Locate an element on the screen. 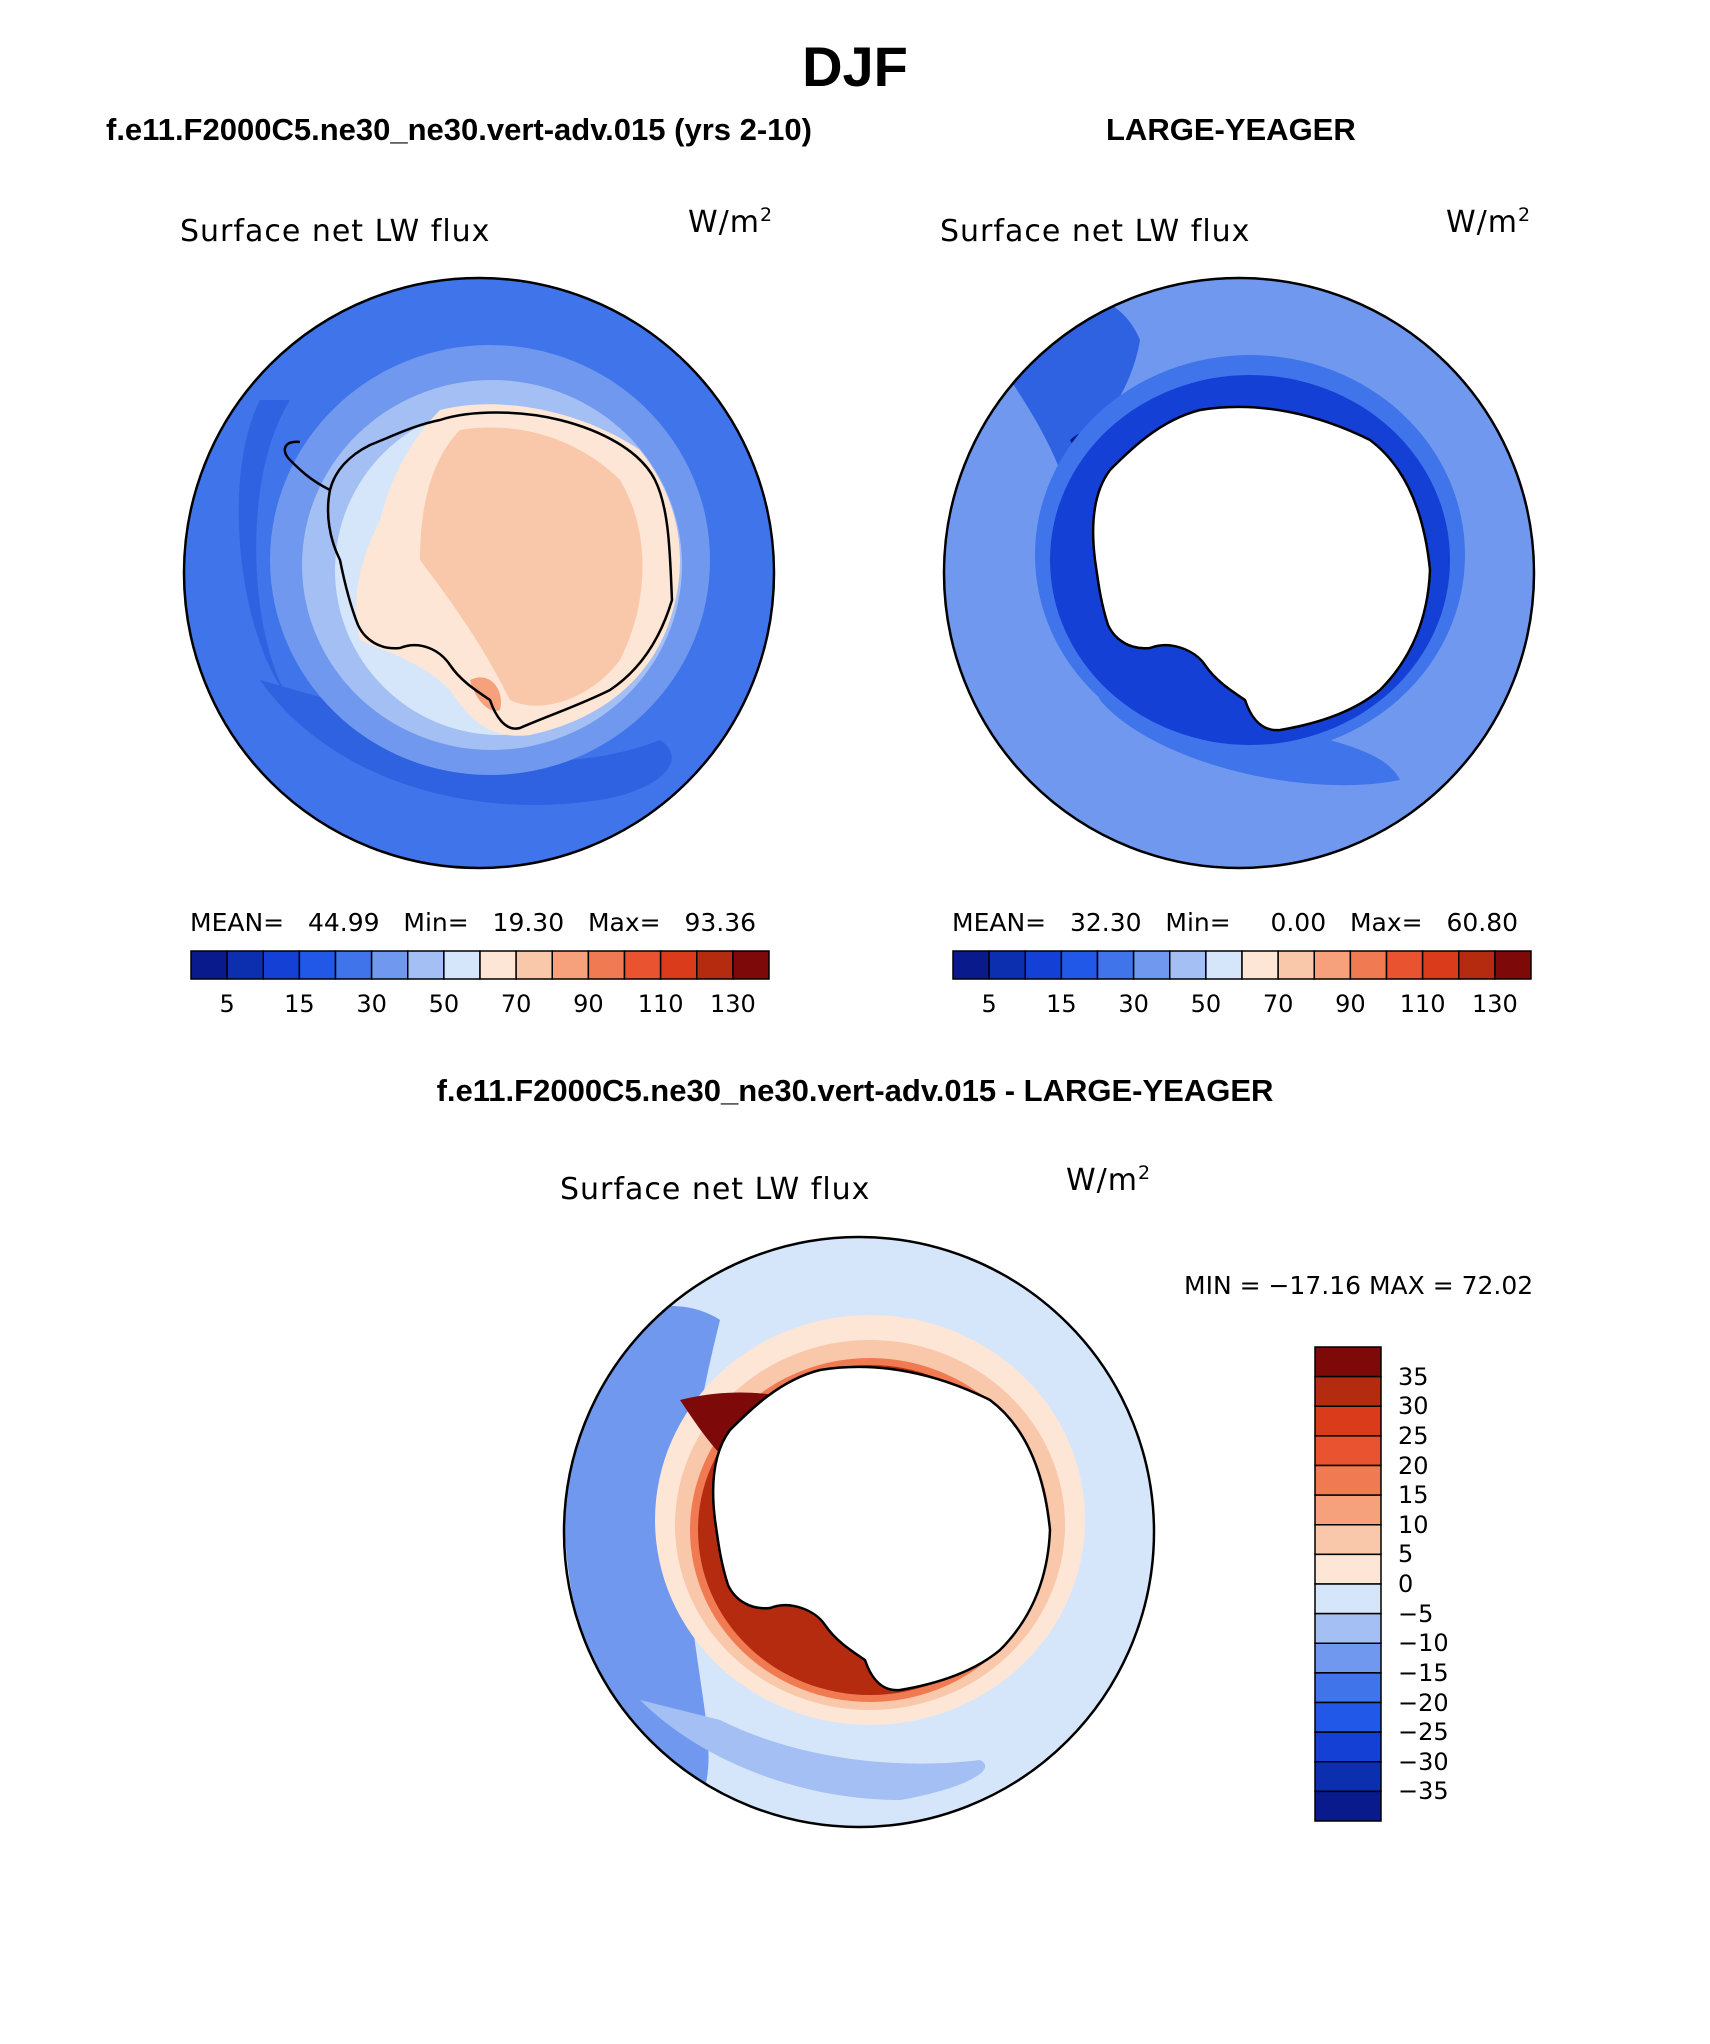  difference-colorbar-ticks: 35 30 25 20 15 10 5 0 −5 −10 −15 −20 −25 −30 −35 is located at coordinates (1433, 1584).